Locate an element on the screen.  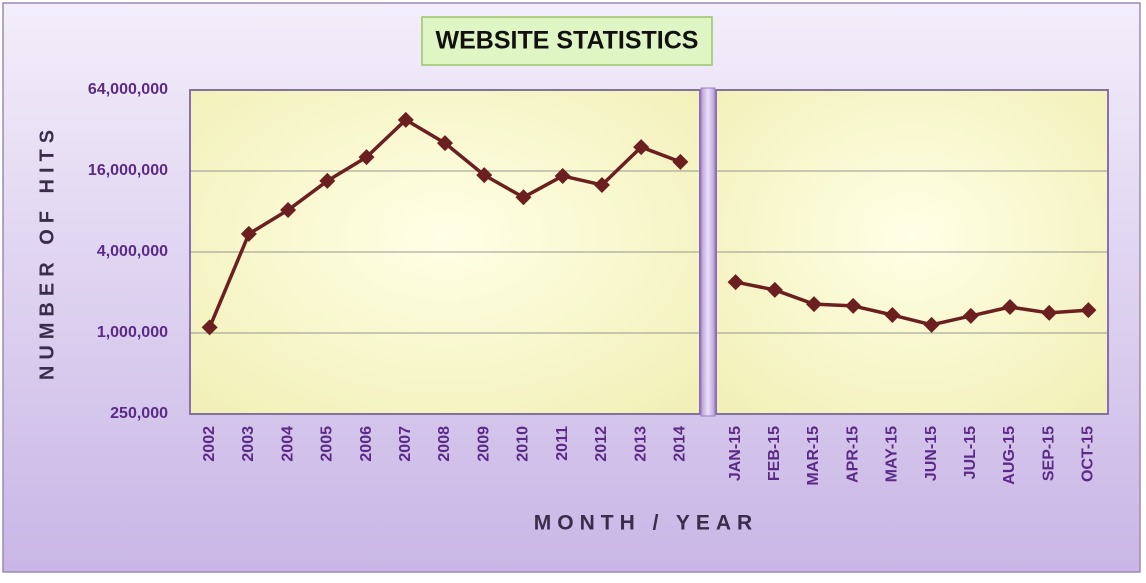
x-axis-label: MONTH / YEAR is located at coordinates (646, 523).